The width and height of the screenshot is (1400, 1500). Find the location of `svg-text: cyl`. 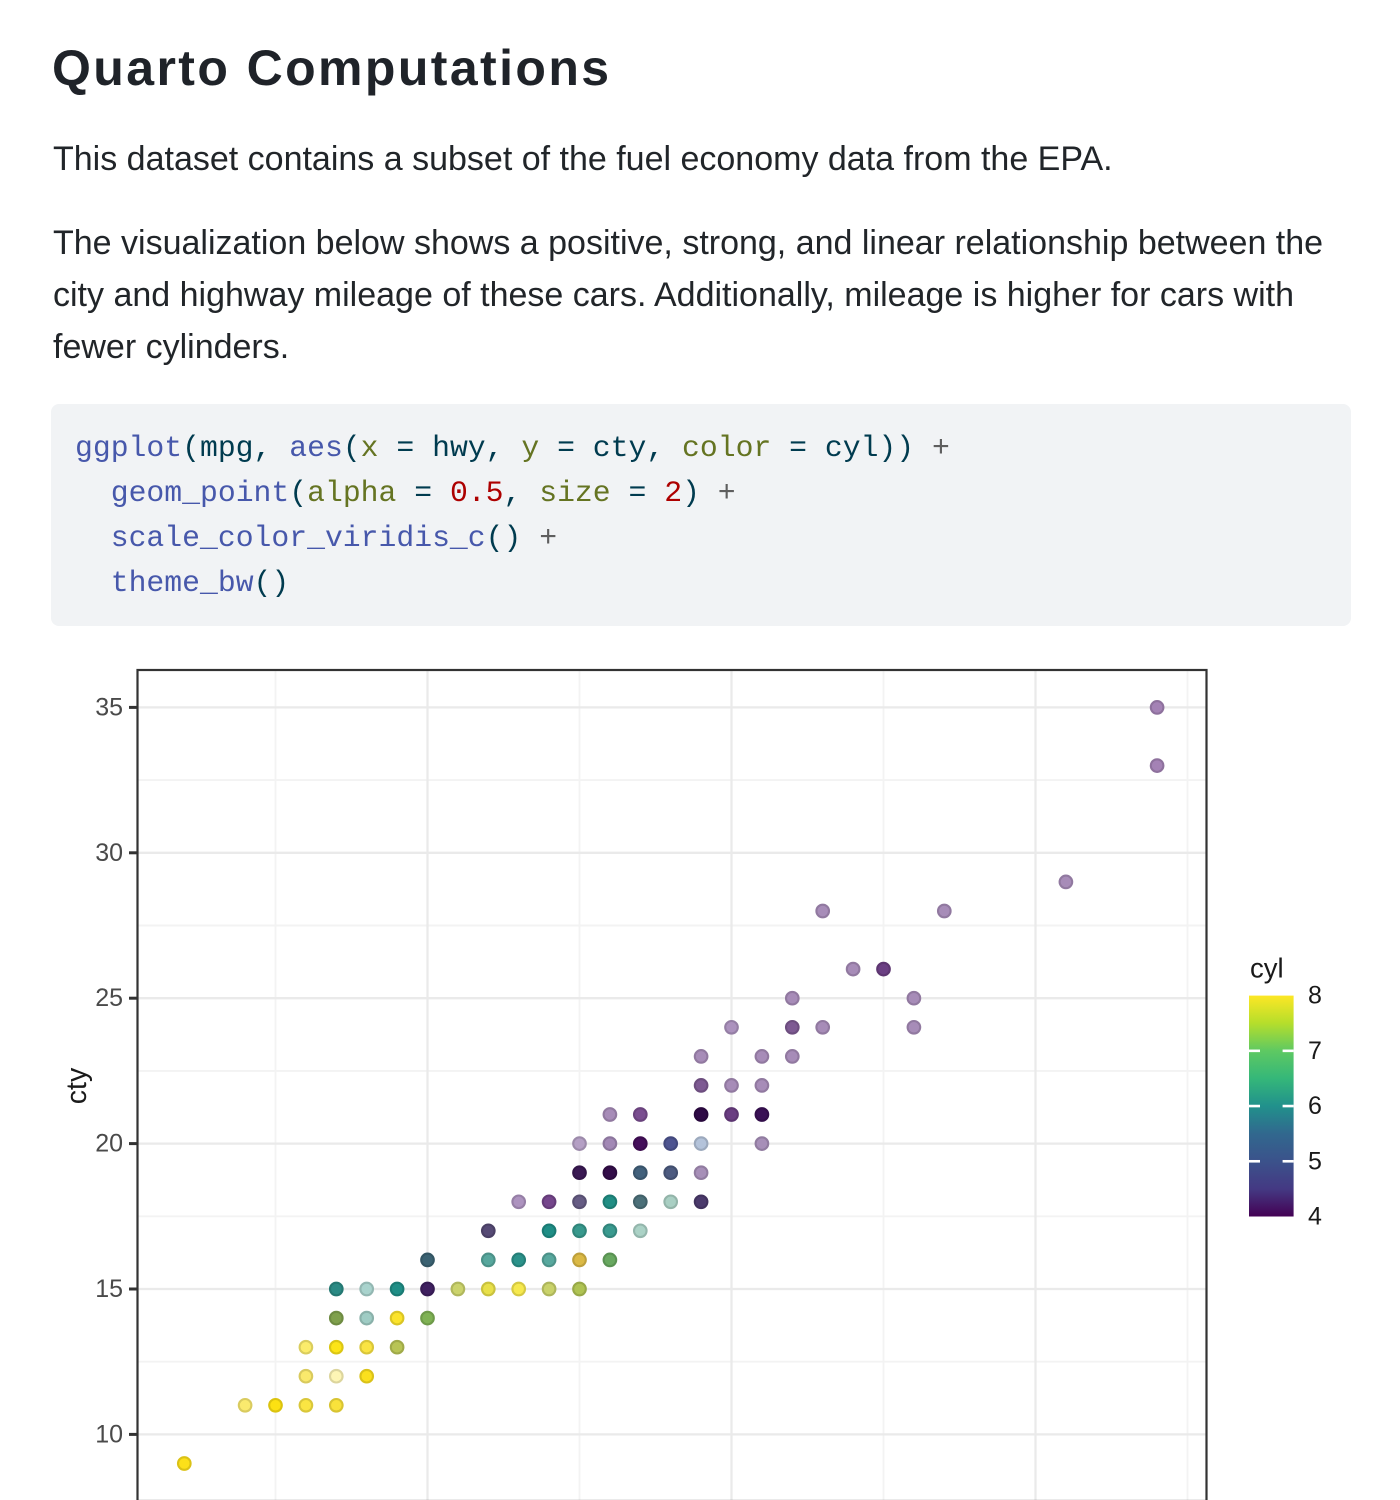

svg-text: cyl is located at coordinates (1267, 968).